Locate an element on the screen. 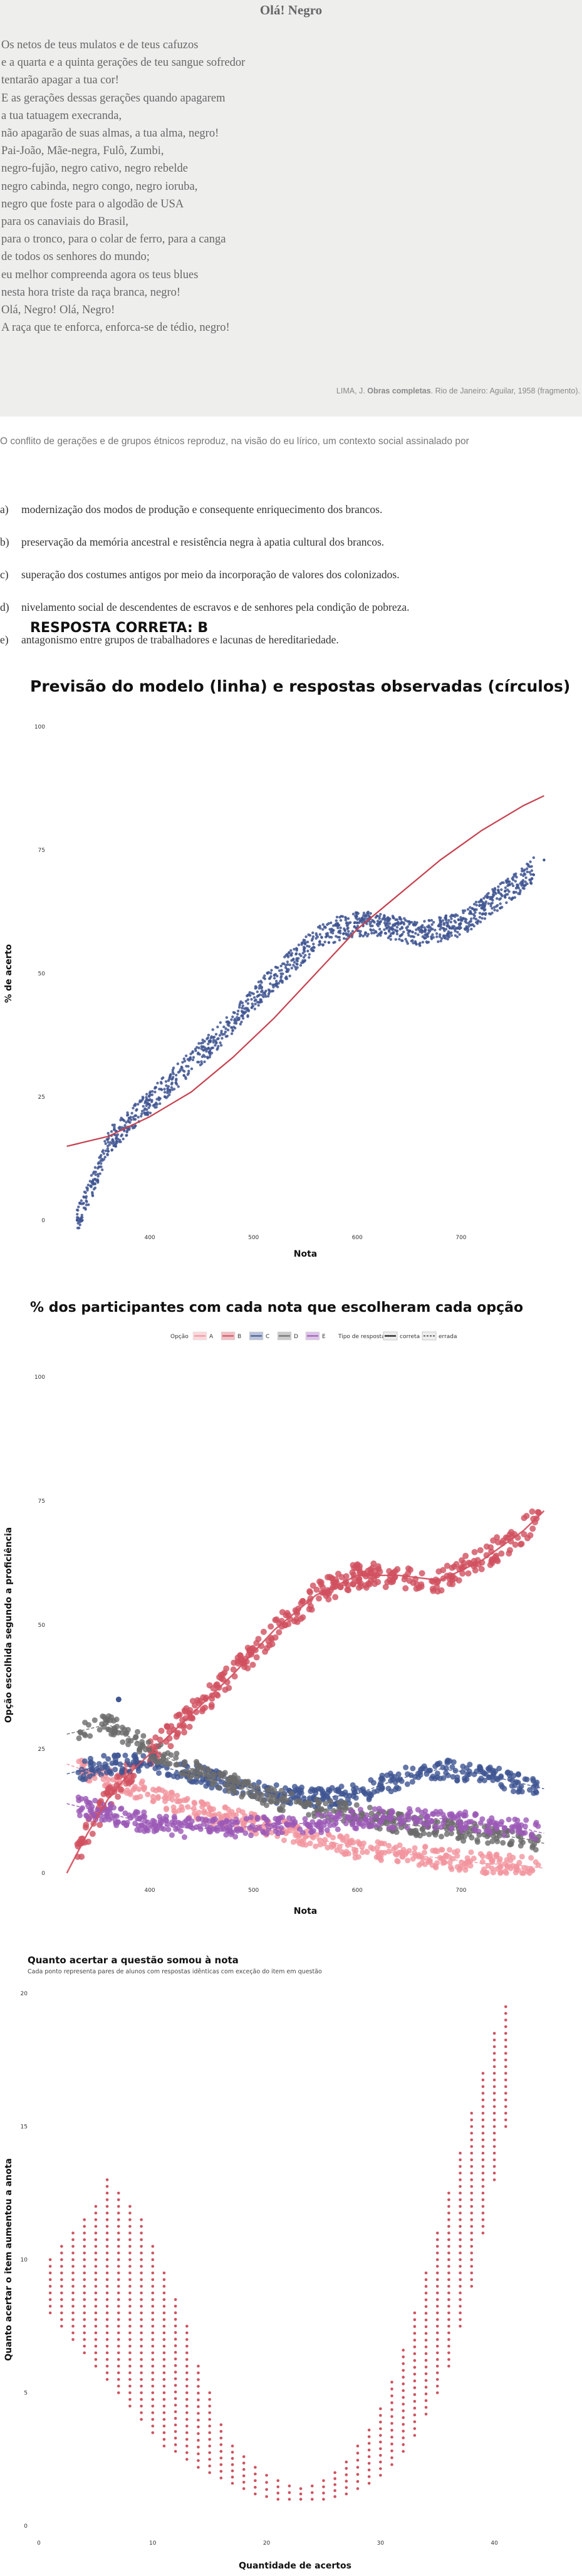 This screenshot has width=582, height=2576. y-axis-label: Quanto acertar o item aumentou a anota is located at coordinates (9, 2259).